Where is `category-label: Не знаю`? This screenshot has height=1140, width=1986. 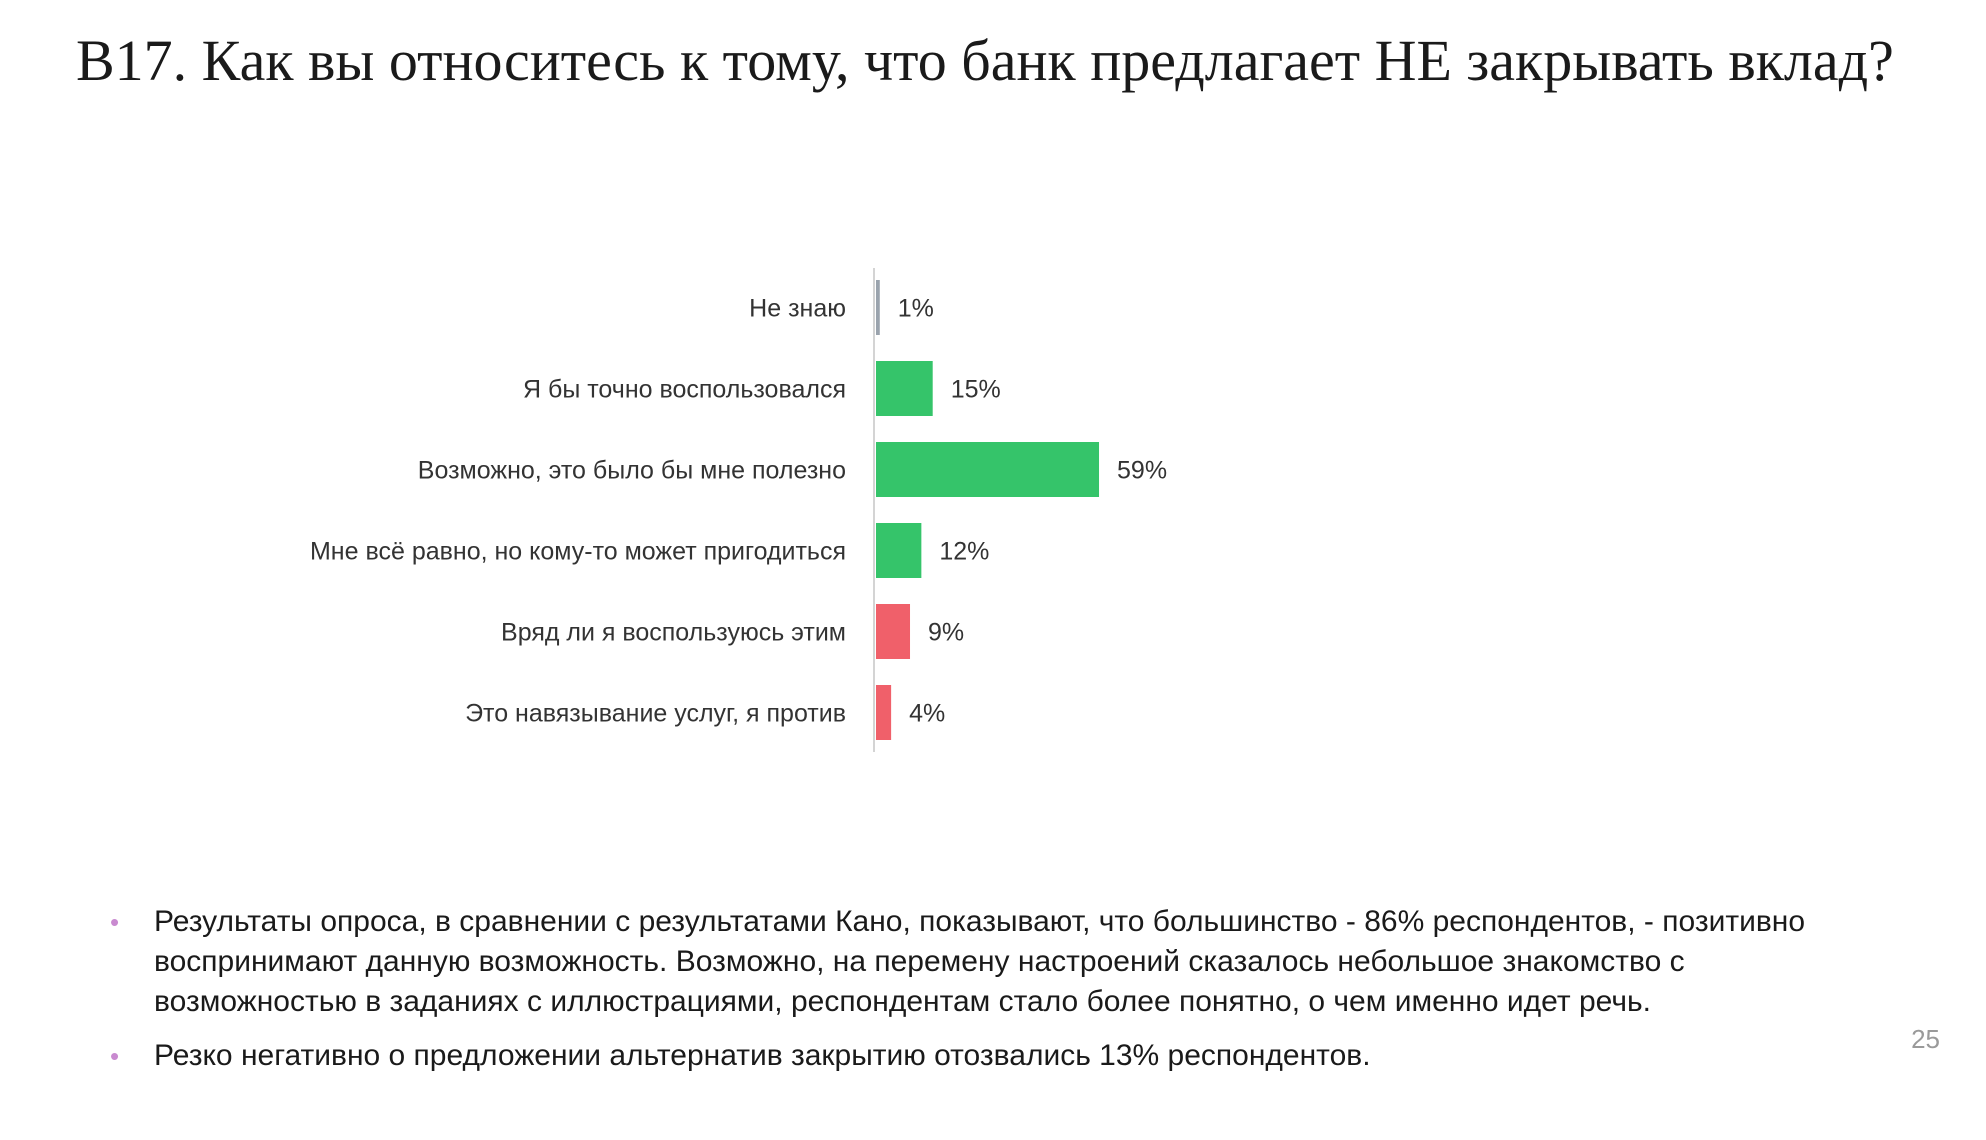
category-label: Не знаю is located at coordinates (797, 309).